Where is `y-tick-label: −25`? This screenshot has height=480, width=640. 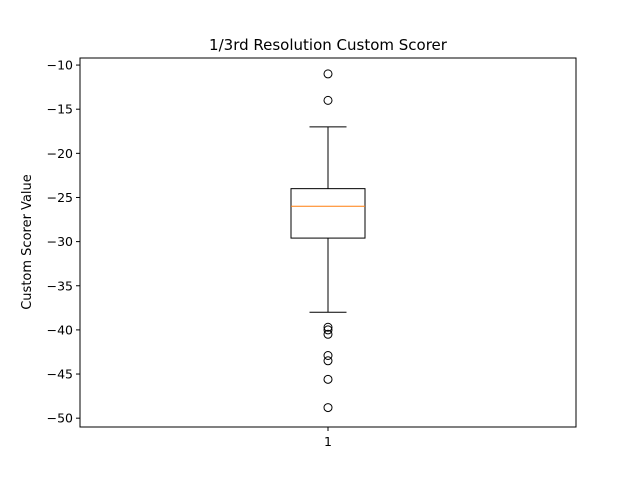 y-tick-label: −25 is located at coordinates (60, 197).